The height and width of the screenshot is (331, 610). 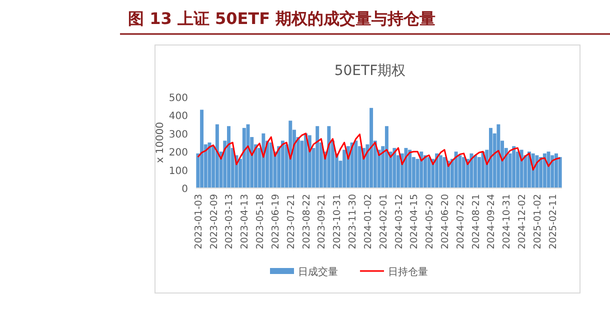 I want to click on x-tick-label: 2023-07-21, so click(x=291, y=222).